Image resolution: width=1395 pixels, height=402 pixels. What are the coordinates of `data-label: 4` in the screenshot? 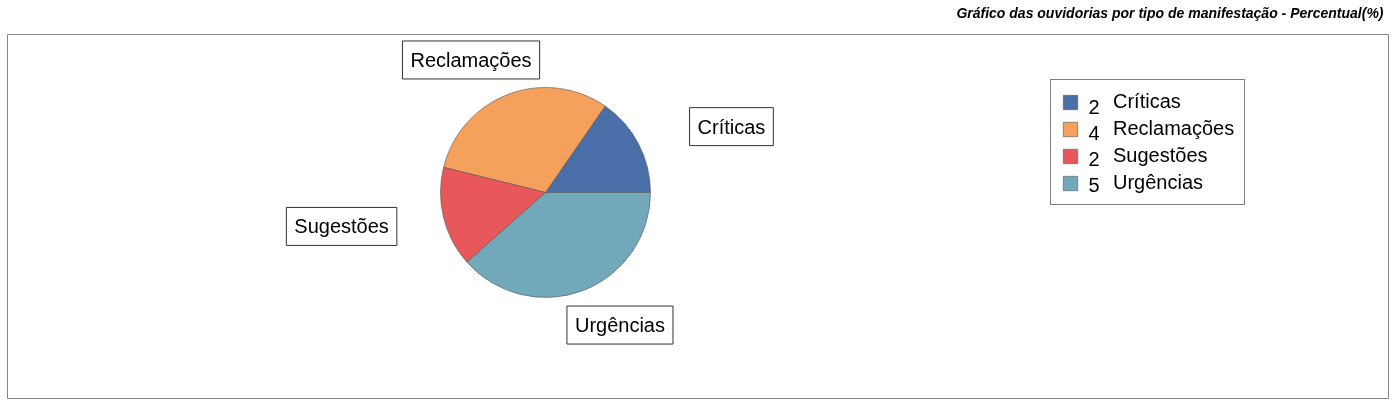 It's located at (1094, 132).